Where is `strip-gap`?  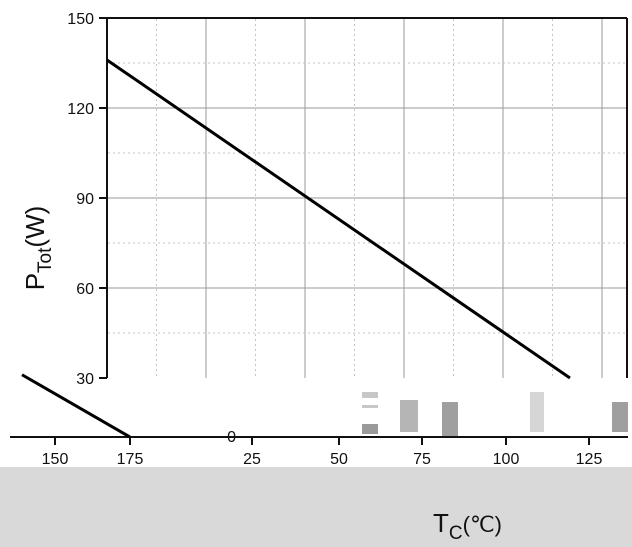
strip-gap is located at coordinates (372, 412).